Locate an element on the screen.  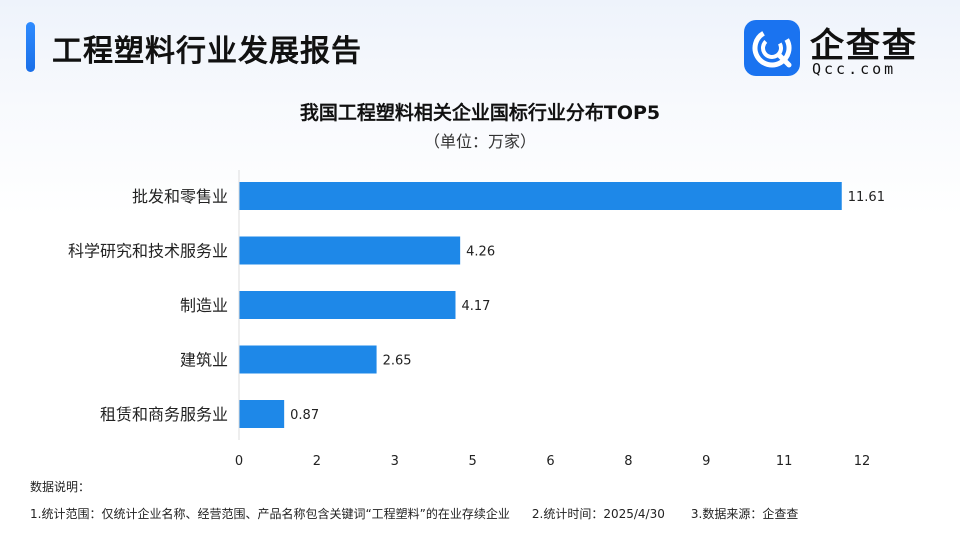
title-accent-bar is located at coordinates (30, 47).